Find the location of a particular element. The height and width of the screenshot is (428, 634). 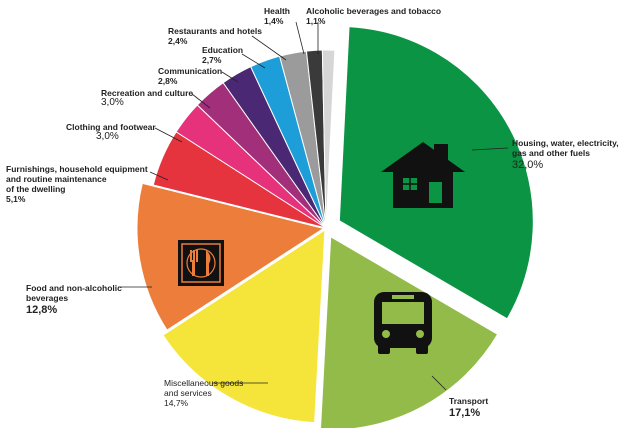

transport-percent: 17,1% is located at coordinates (465, 413).